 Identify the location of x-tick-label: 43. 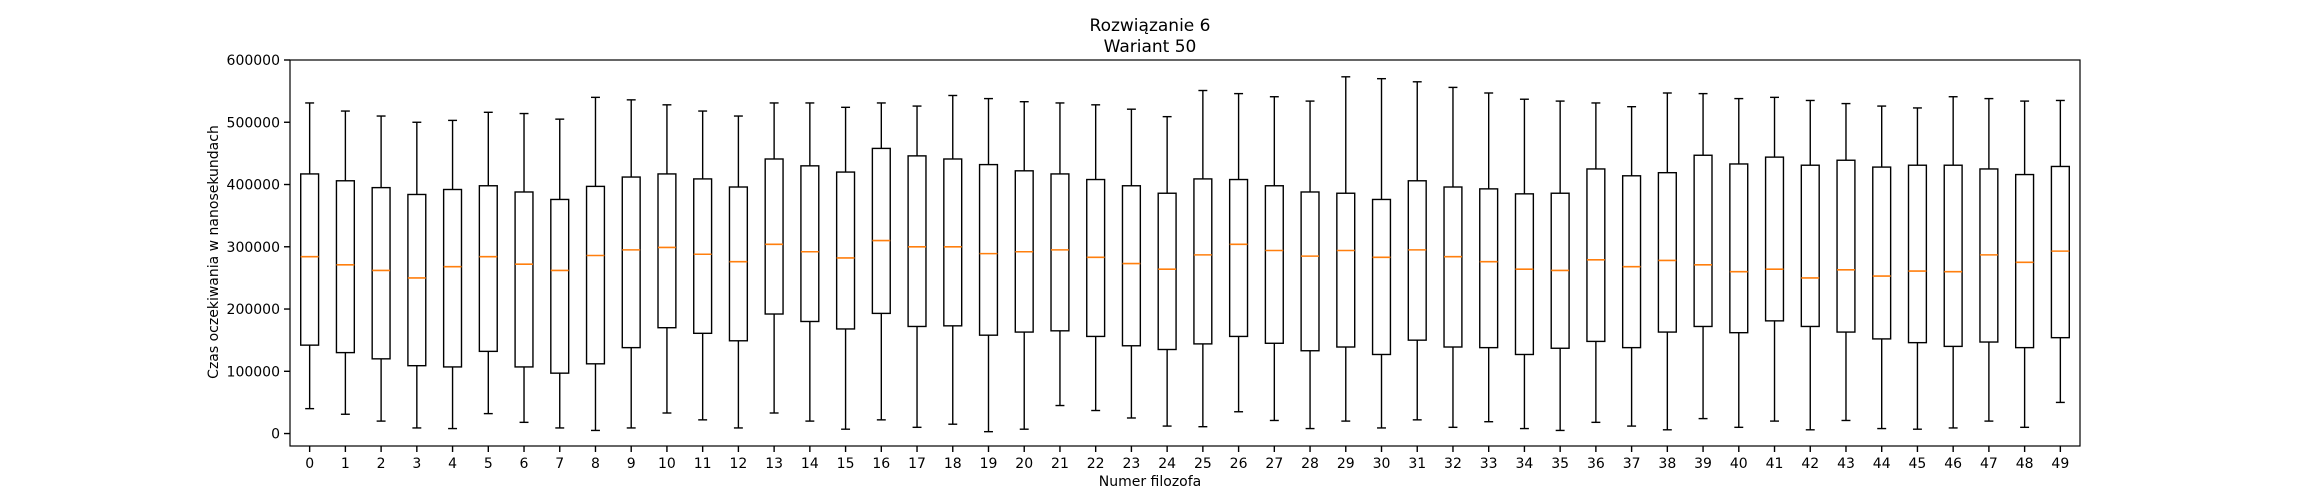
(1846, 464).